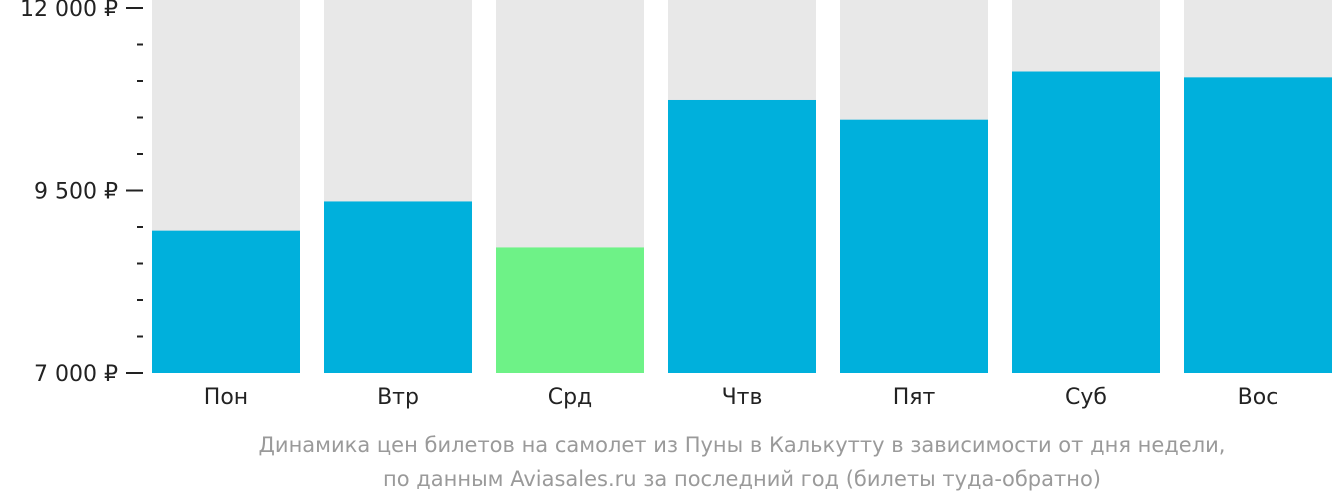  What do you see at coordinates (69, 11) in the screenshot?
I see `y-tick-label: 12 000 ₽` at bounding box center [69, 11].